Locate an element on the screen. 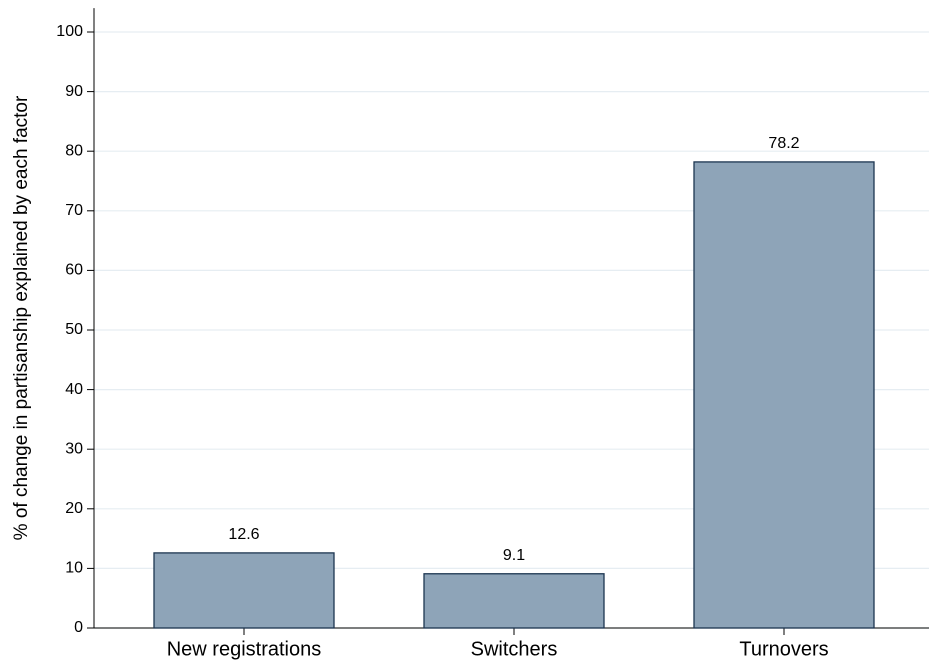 This screenshot has width=929, height=667. y-tick-label: 50 is located at coordinates (74, 329).